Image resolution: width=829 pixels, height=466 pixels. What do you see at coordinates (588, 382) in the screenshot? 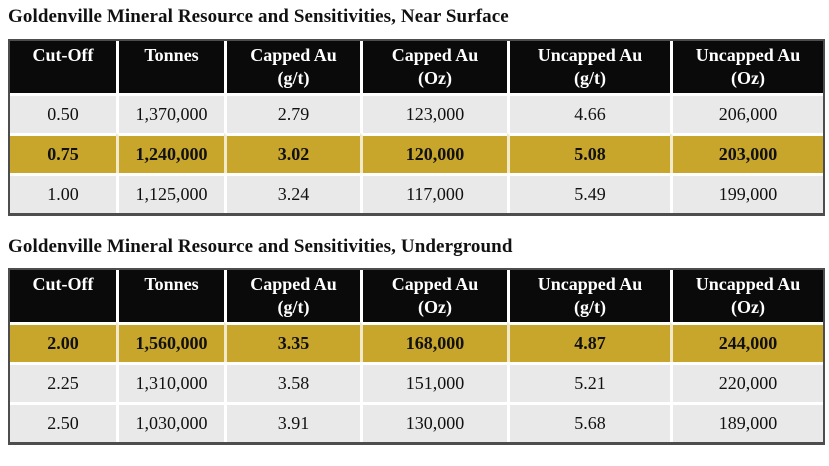
I see `cell-uncapped-au-gt: 5.21` at bounding box center [588, 382].